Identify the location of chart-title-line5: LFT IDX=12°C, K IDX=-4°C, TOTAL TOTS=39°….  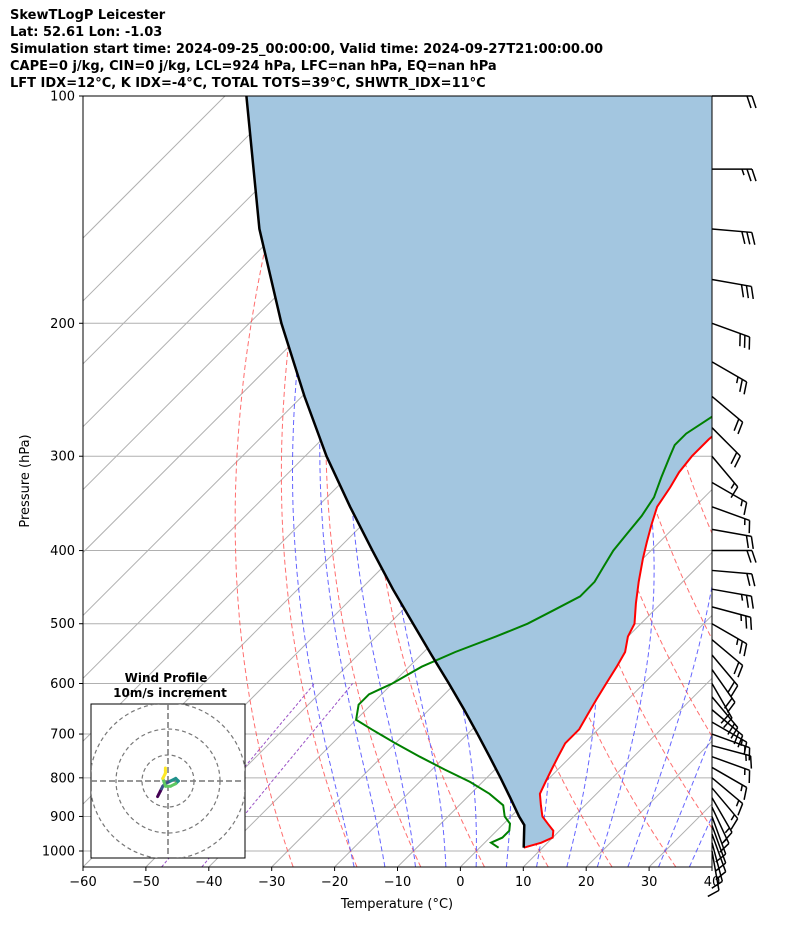
(248, 83).